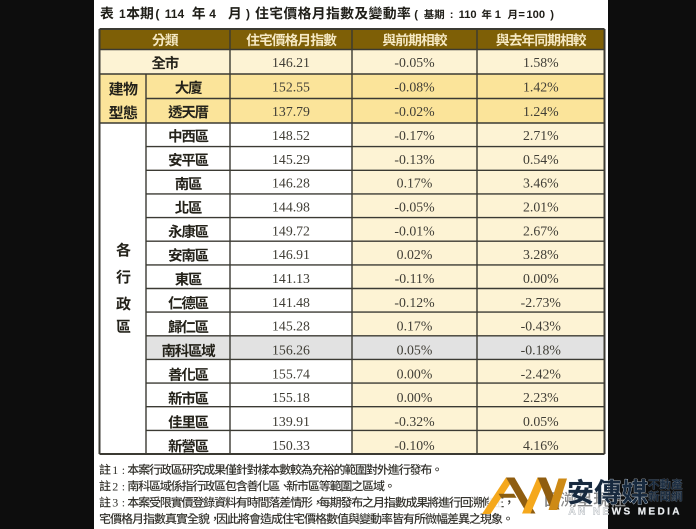 The width and height of the screenshot is (696, 529). Describe the element at coordinates (541, 111) in the screenshot. I see `svg-text: 1.24%` at that location.